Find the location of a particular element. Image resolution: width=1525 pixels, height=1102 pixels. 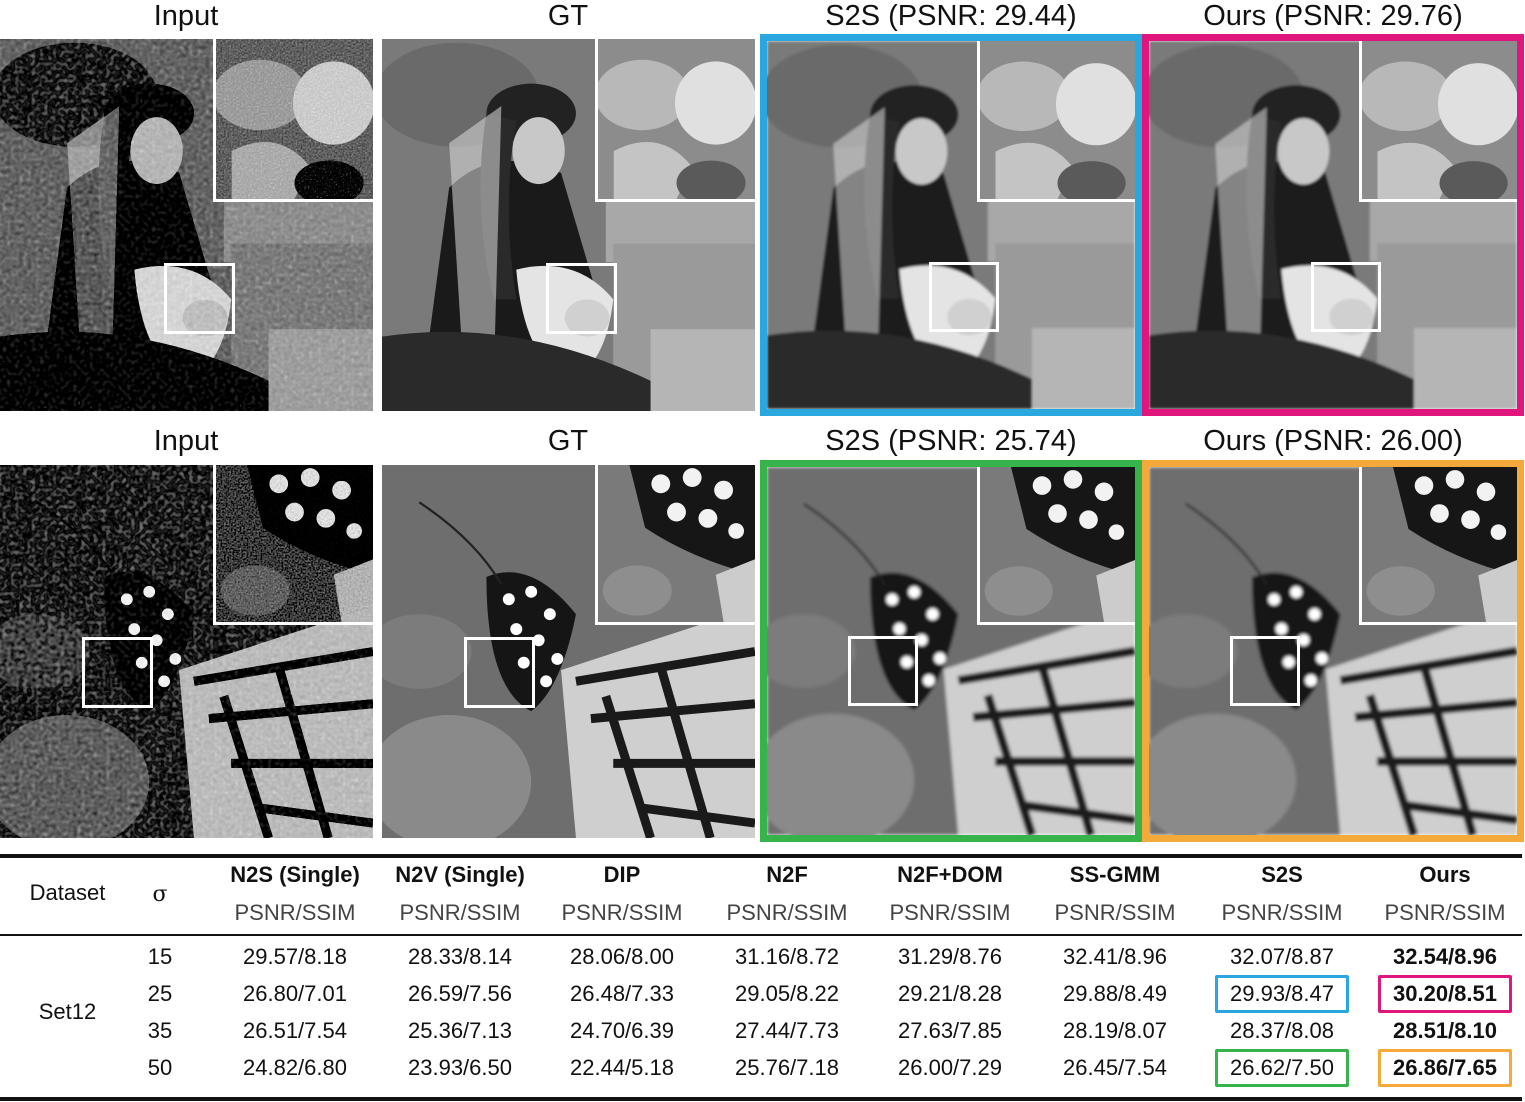

sigma-50: 50 is located at coordinates (160, 1067).